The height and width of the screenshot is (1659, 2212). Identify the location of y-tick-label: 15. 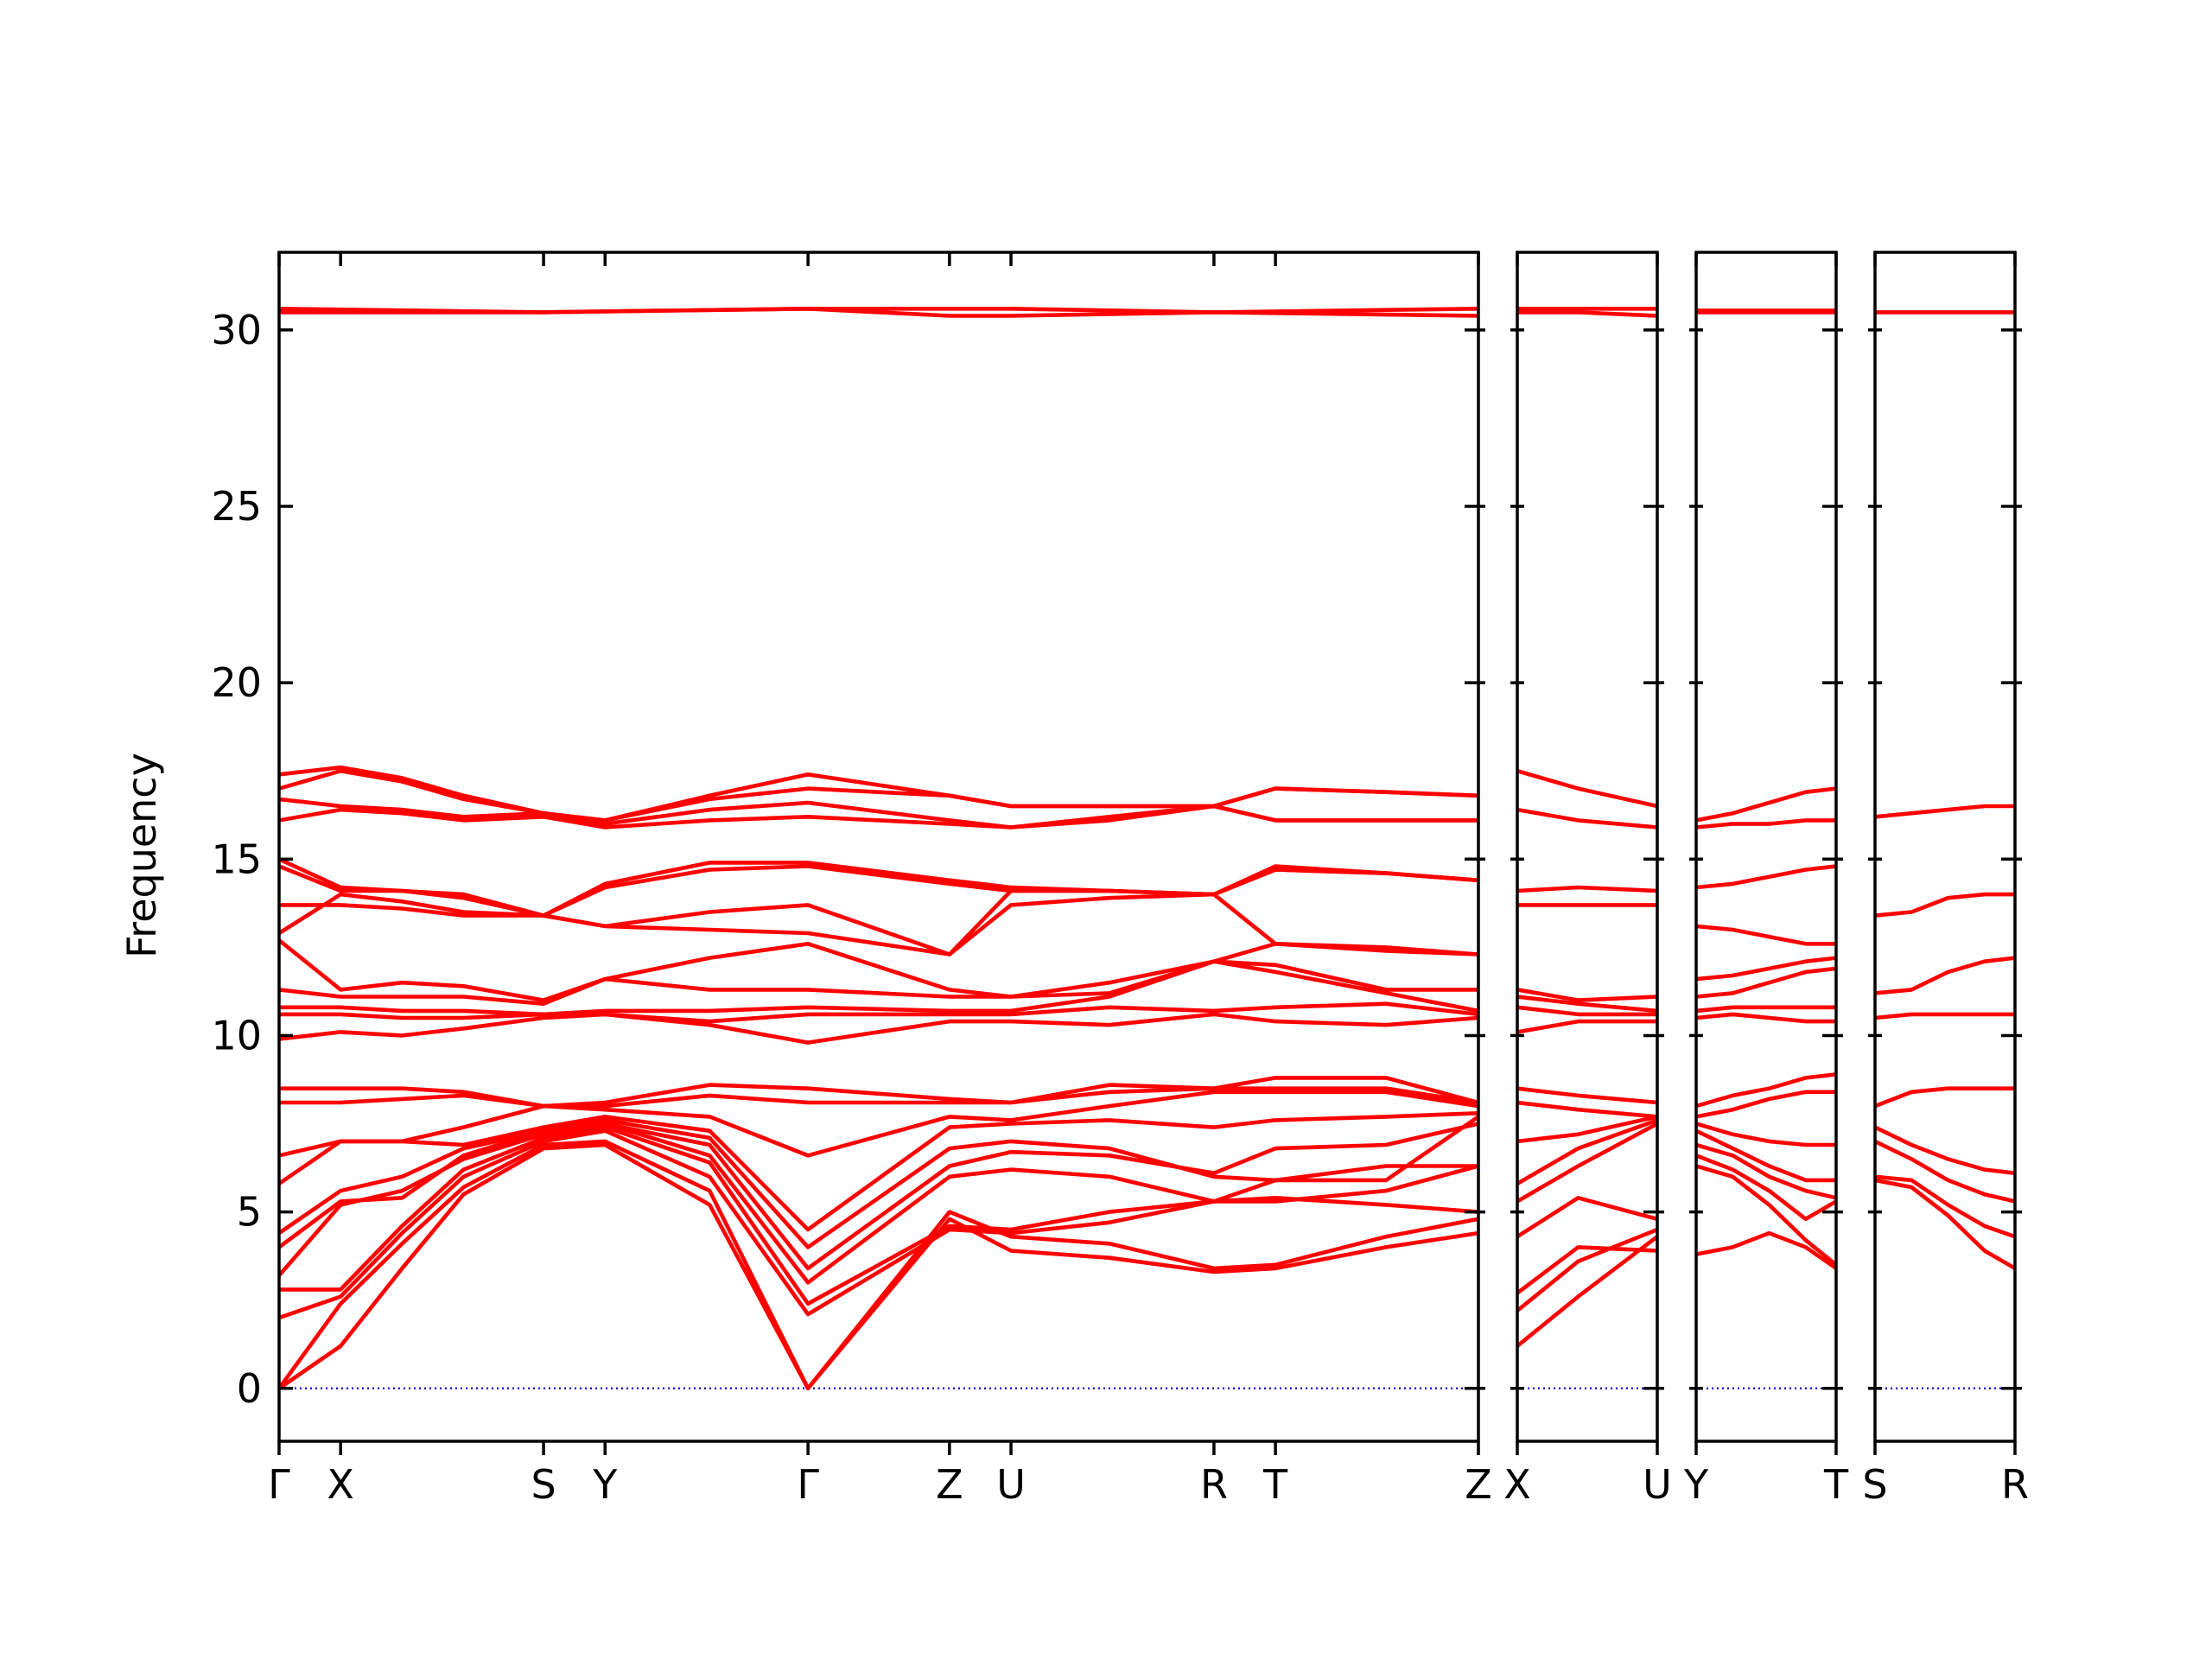
(236, 859).